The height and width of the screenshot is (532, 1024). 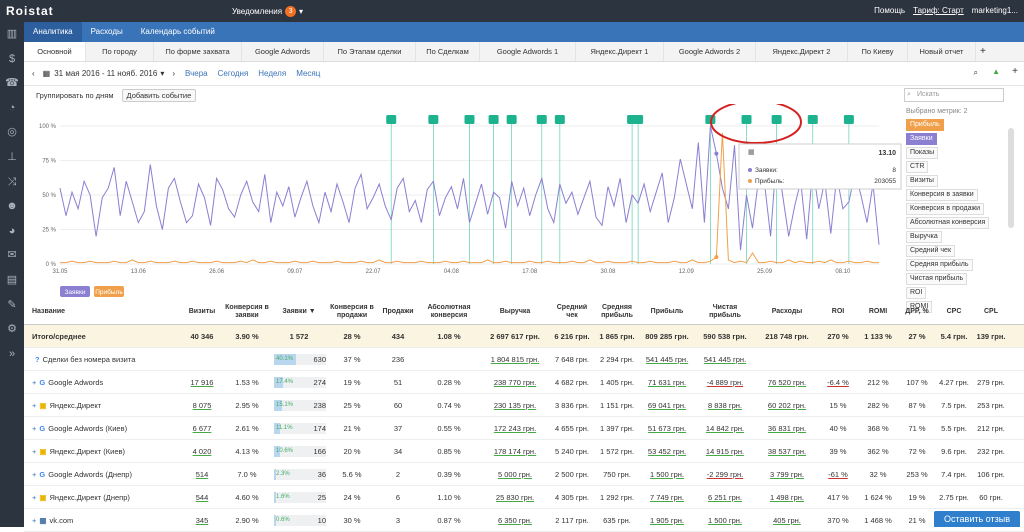 I want to click on metric-chip: Средняя прибыль, so click(x=939, y=265).